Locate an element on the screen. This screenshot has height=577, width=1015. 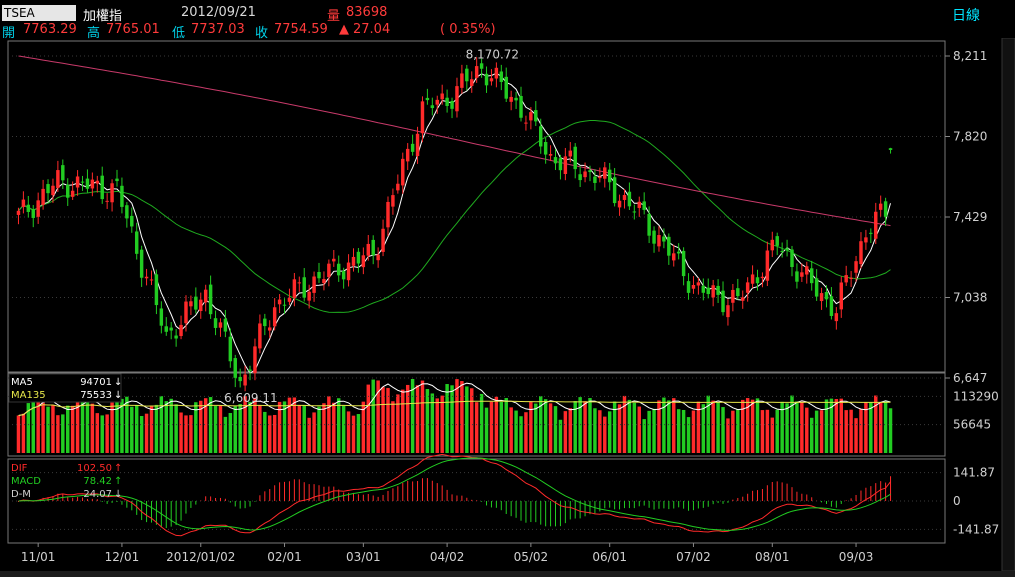
volume-tick-label: 113290 is located at coordinates (976, 396).